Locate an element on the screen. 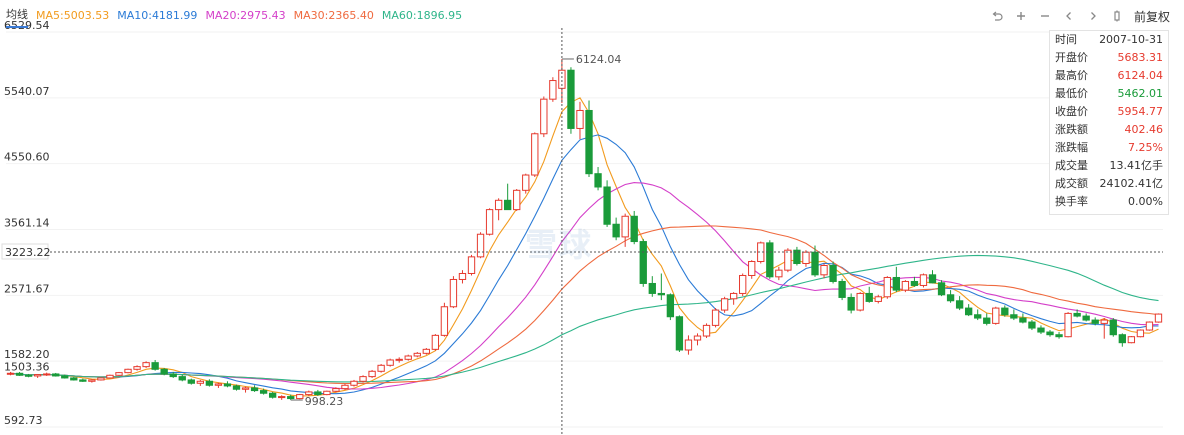  y-tick-label: 3561.14 is located at coordinates (27, 222).